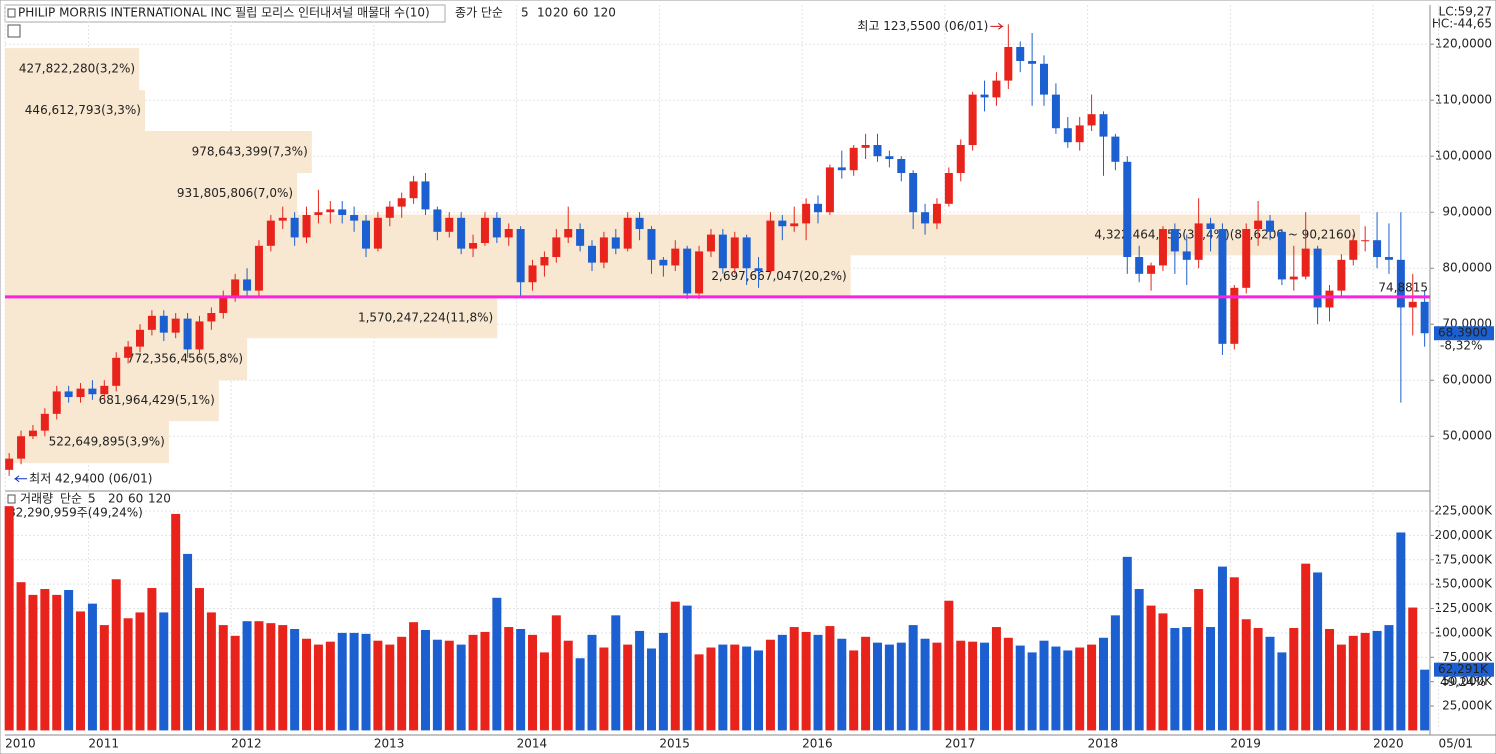  I want to click on profile-label: 931,805,806(7,0%), so click(235, 193).